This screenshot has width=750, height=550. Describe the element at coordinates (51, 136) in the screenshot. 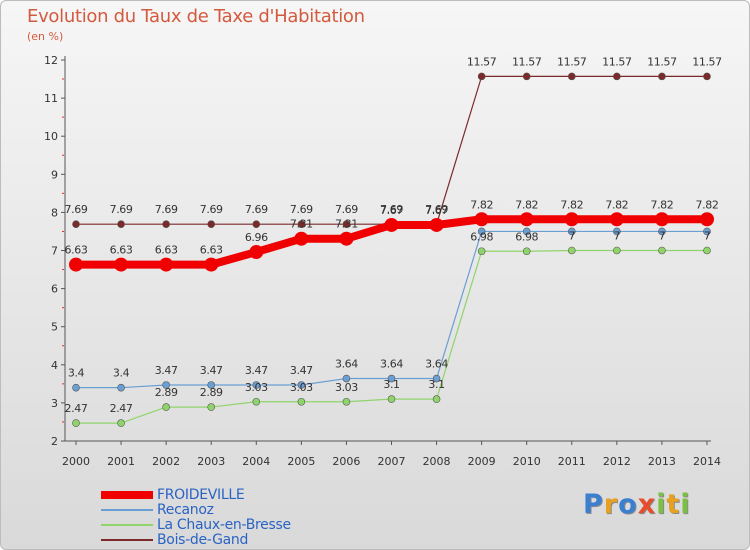

I see `y-tick-label: 10` at that location.